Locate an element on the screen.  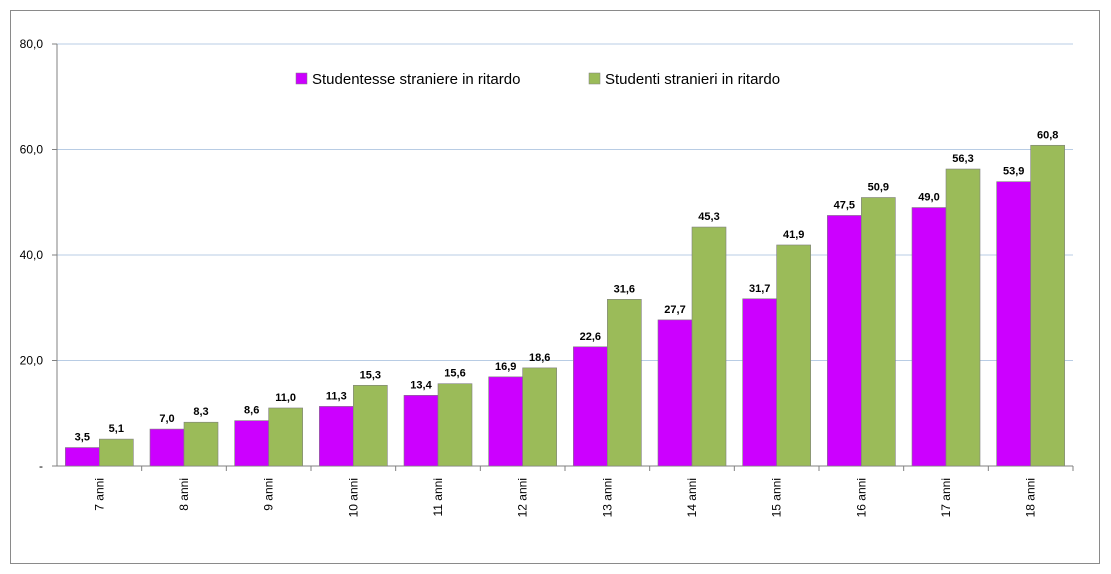
data-label: 56,3 is located at coordinates (962, 159).